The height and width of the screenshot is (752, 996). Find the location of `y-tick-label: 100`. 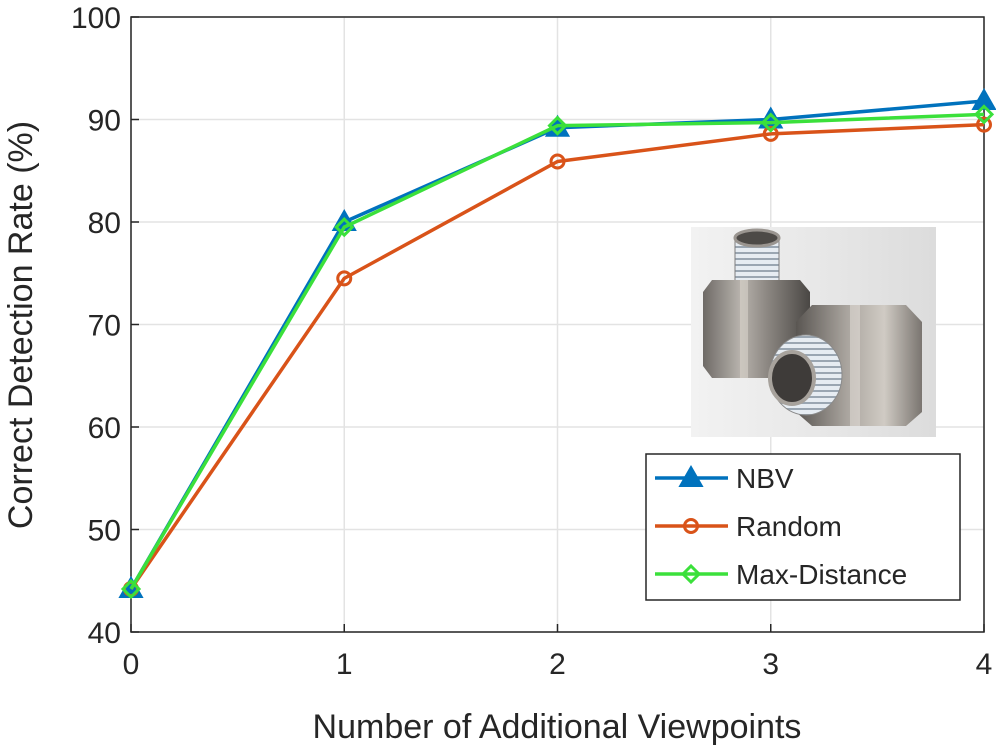

y-tick-label: 100 is located at coordinates (96, 18).